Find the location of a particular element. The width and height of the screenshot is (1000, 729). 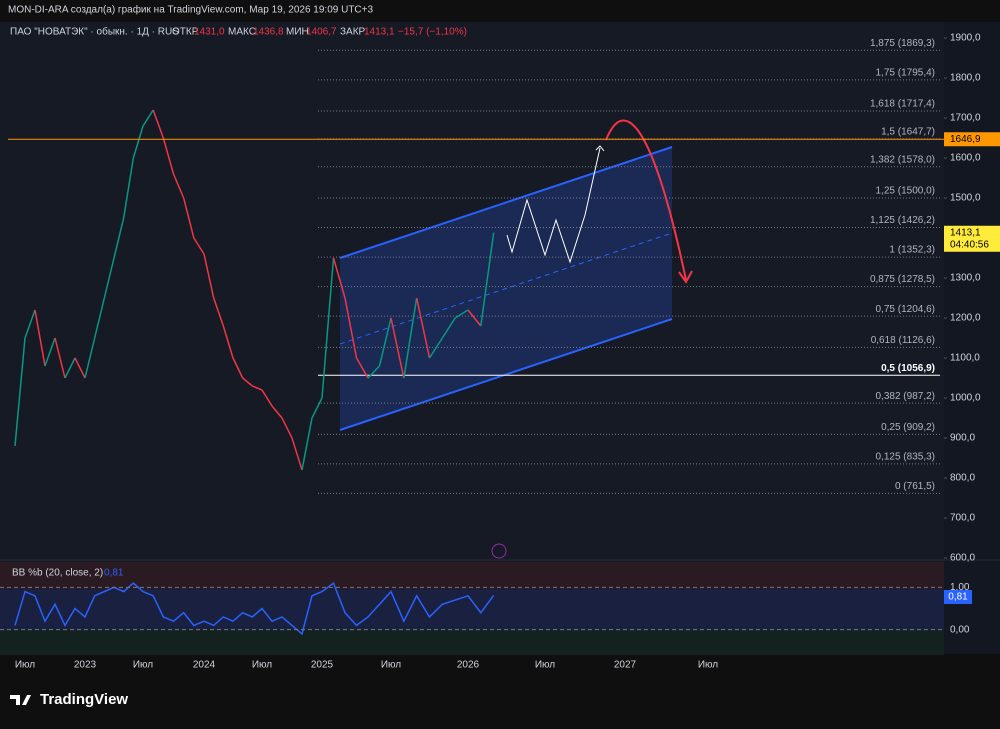

open-label: ОТКР is located at coordinates (185, 32).